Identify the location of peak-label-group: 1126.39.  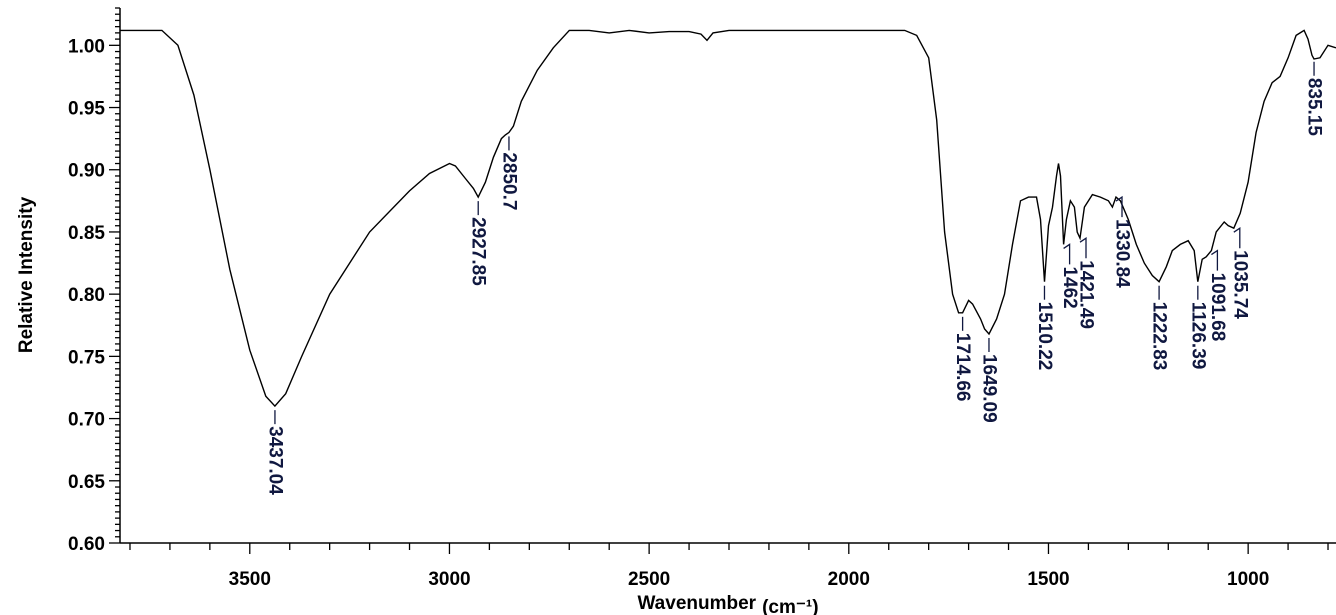
(1197, 327).